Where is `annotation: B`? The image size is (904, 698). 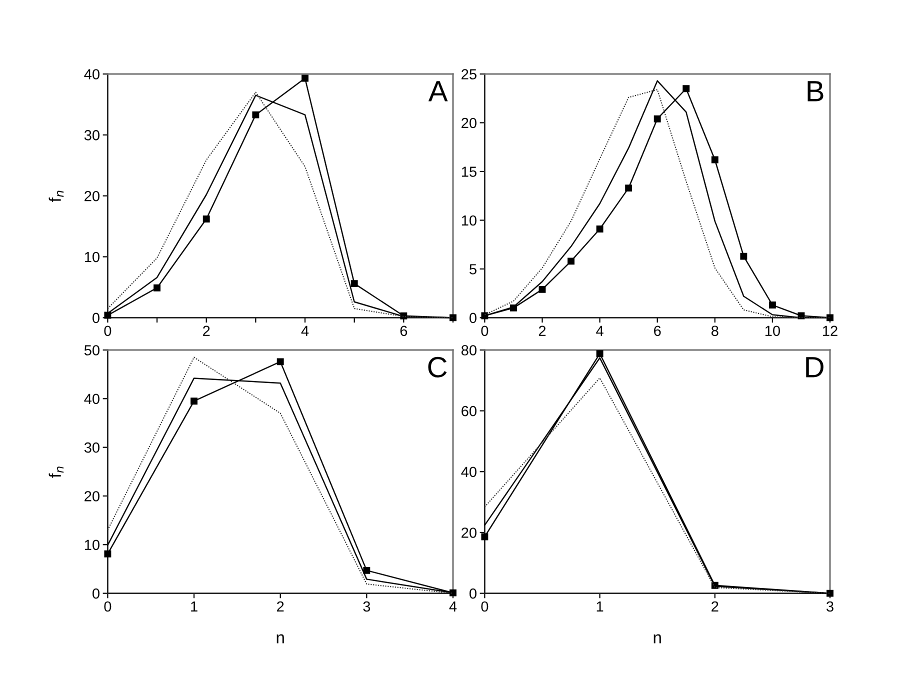
annotation: B is located at coordinates (816, 91).